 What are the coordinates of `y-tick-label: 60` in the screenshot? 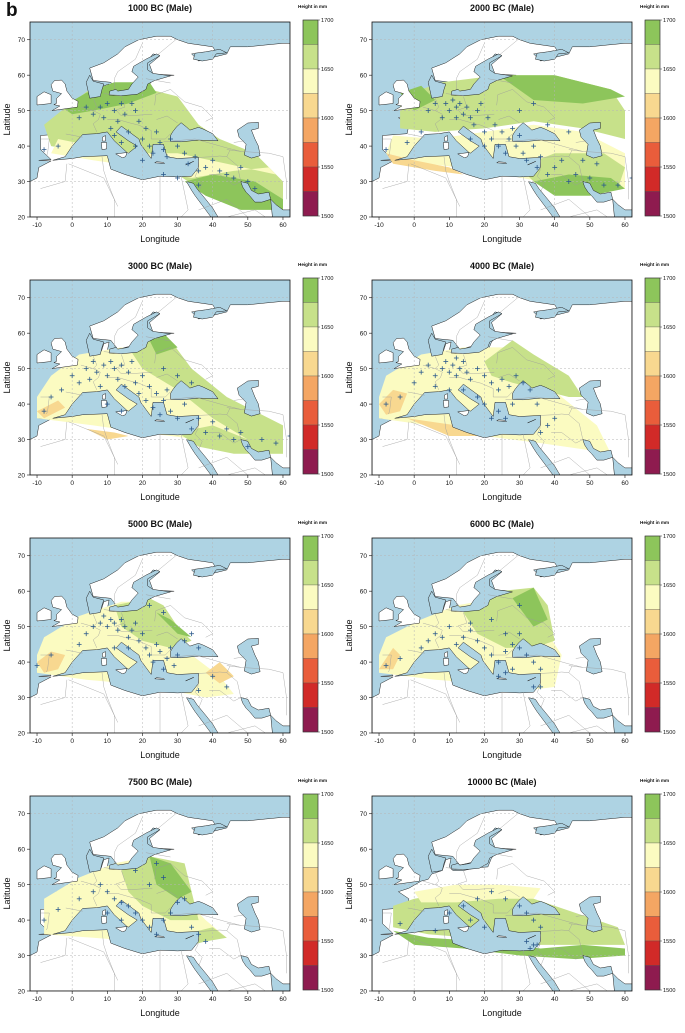 It's located at (22, 333).